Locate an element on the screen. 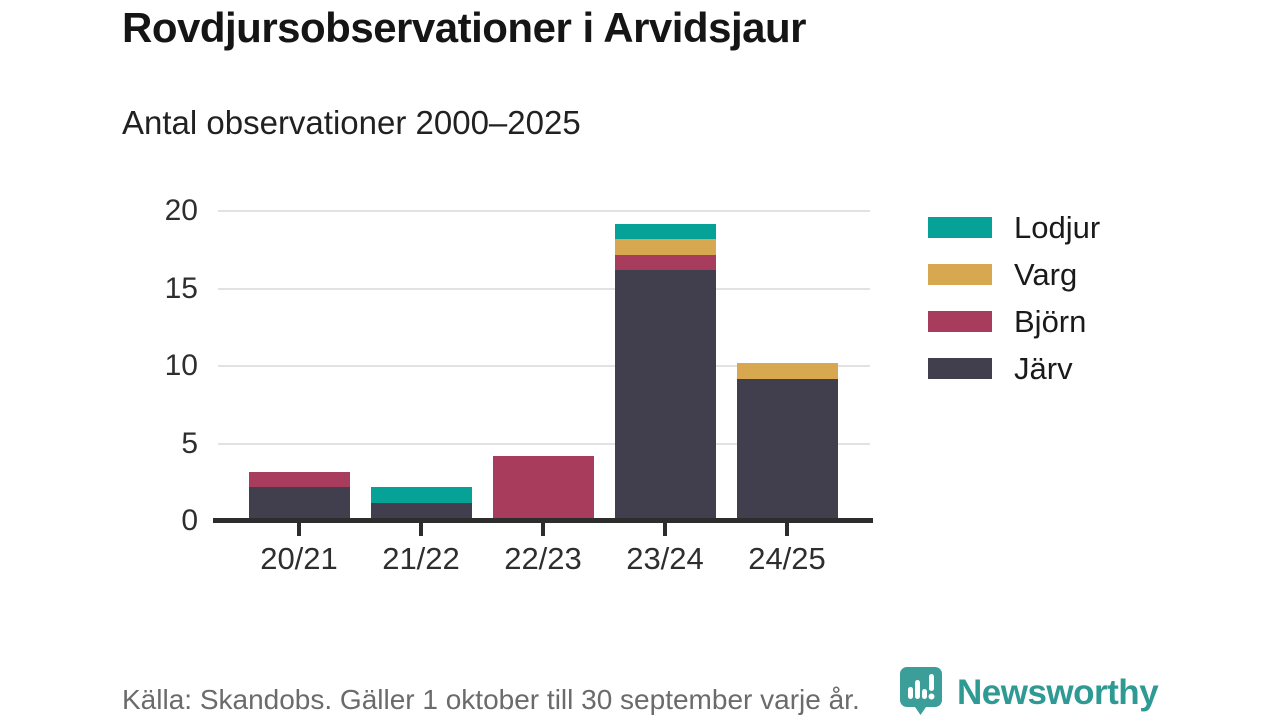 This screenshot has height=720, width=1280. legend: Lodjur Varg Björn Järv is located at coordinates (1014, 298).